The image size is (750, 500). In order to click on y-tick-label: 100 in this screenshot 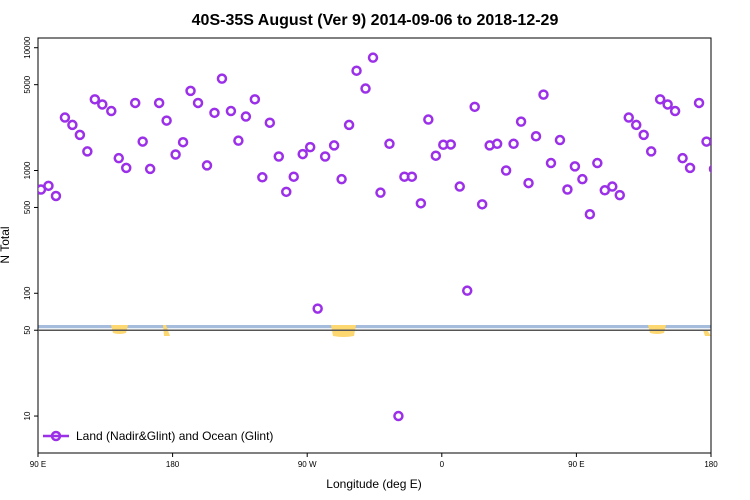, I will do `click(27, 293)`.